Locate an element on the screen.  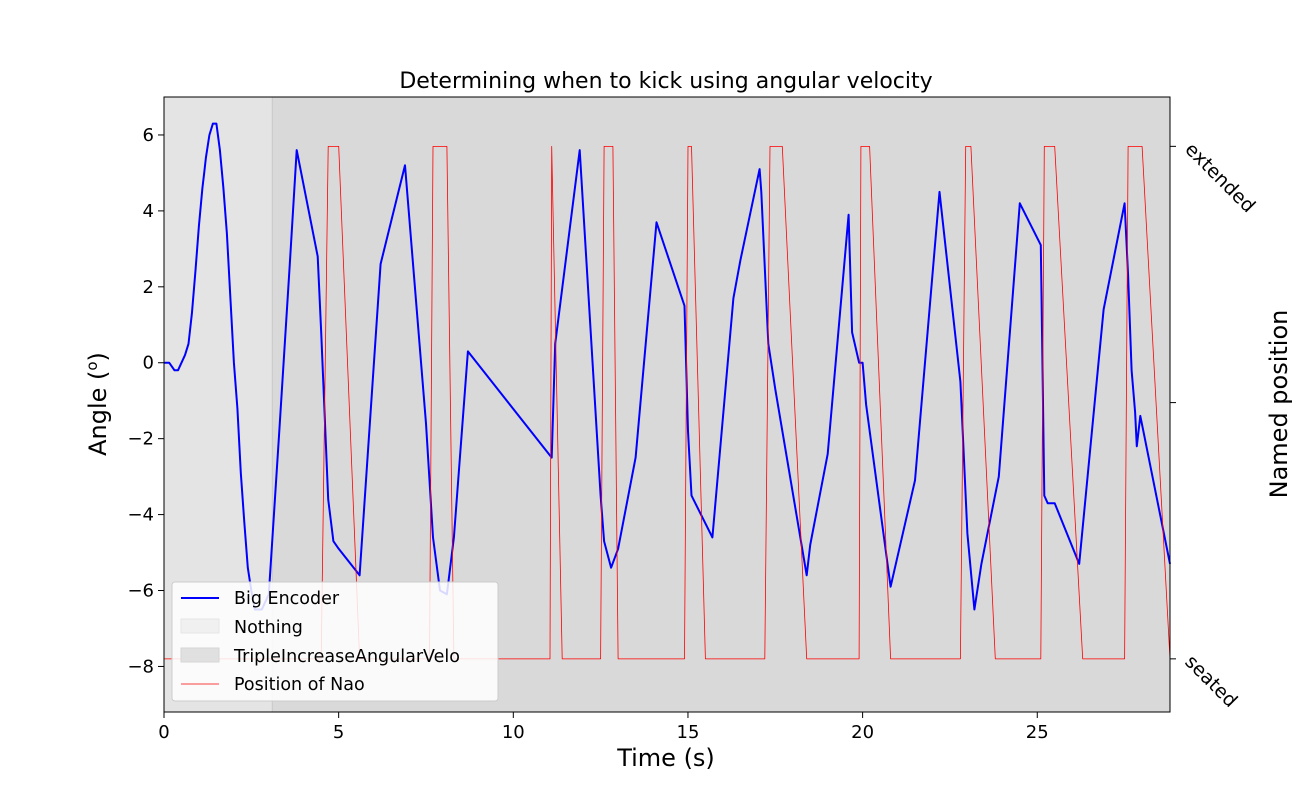
right-y-tick-label-extended: extended is located at coordinates (1219, 177).